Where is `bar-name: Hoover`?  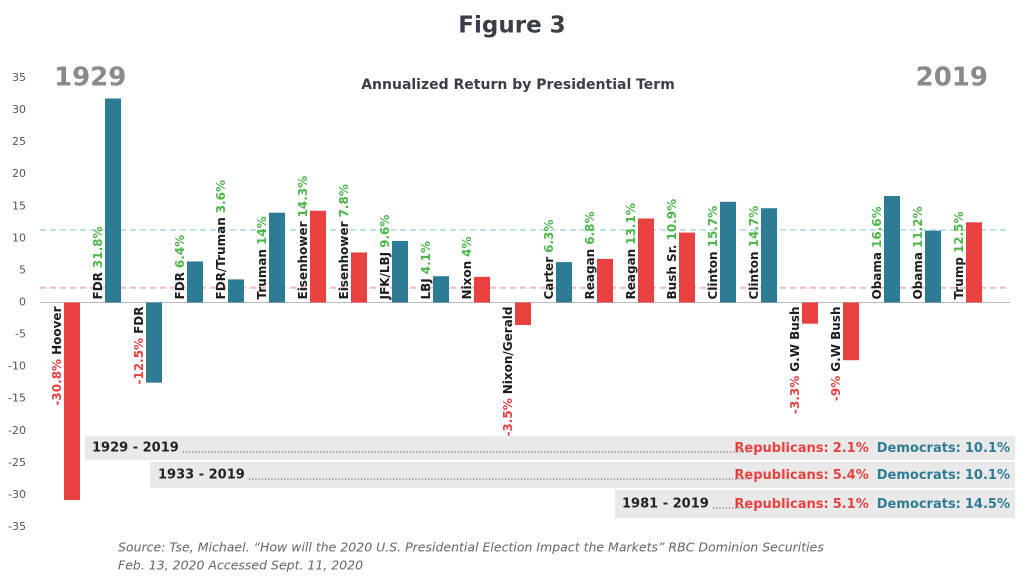 bar-name: Hoover is located at coordinates (57, 330).